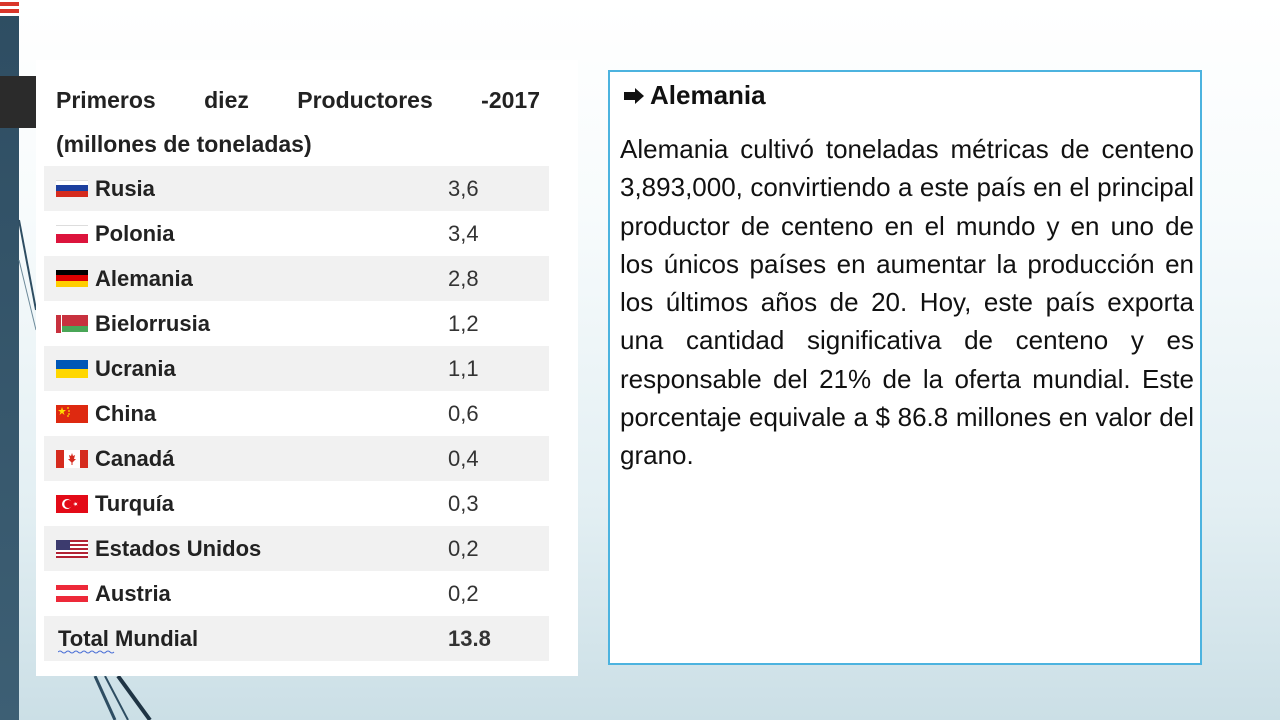 Image resolution: width=1280 pixels, height=720 pixels. I want to click on production-value: 3,4, so click(463, 233).